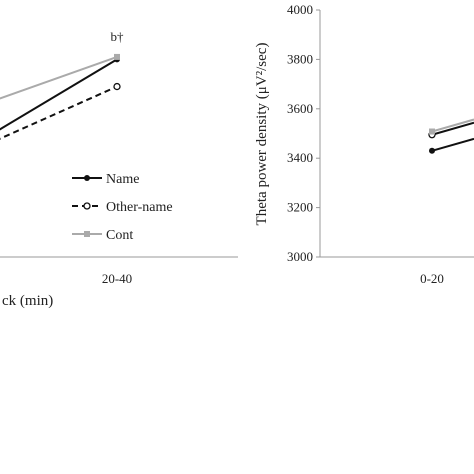  Describe the element at coordinates (300, 9) in the screenshot. I see `right-y-tick-label-5: 4000` at that location.